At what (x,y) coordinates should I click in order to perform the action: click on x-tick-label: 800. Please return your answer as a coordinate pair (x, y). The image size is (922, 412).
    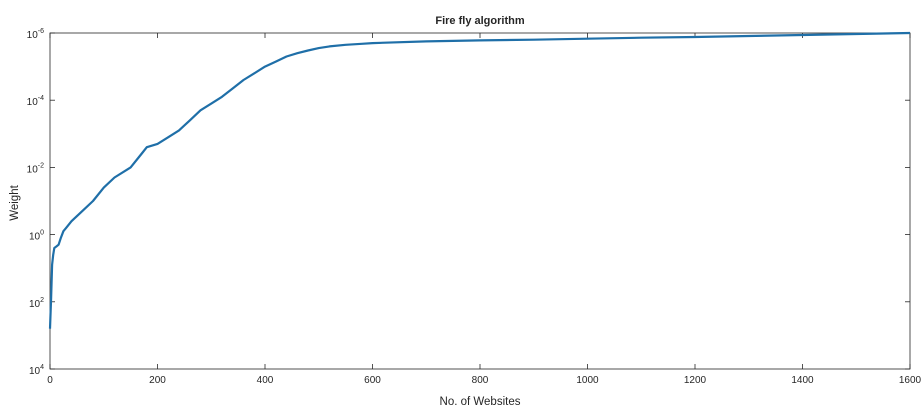
    Looking at the image, I should click on (480, 380).